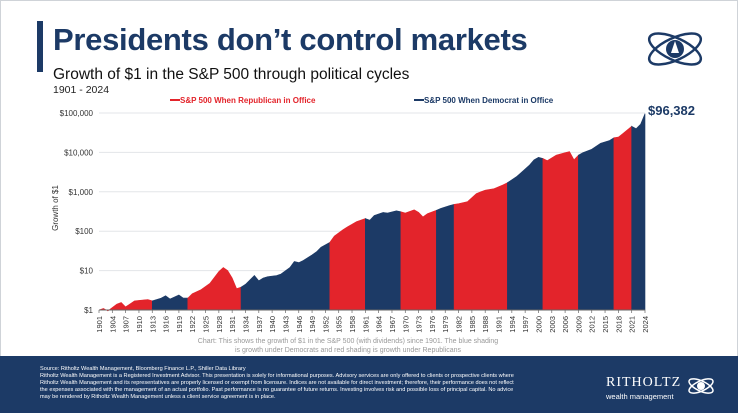 The image size is (738, 413). What do you see at coordinates (285, 276) in the screenshot?
I see `area-democrat-1933` at bounding box center [285, 276].